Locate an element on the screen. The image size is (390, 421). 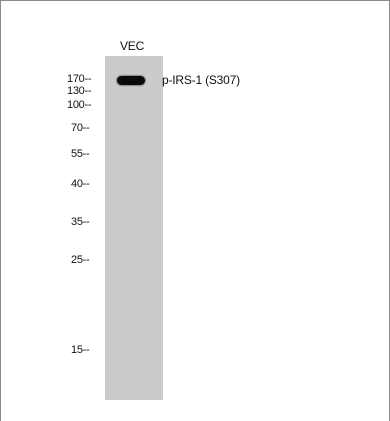
marker-55: 55-- is located at coordinates (80, 154).